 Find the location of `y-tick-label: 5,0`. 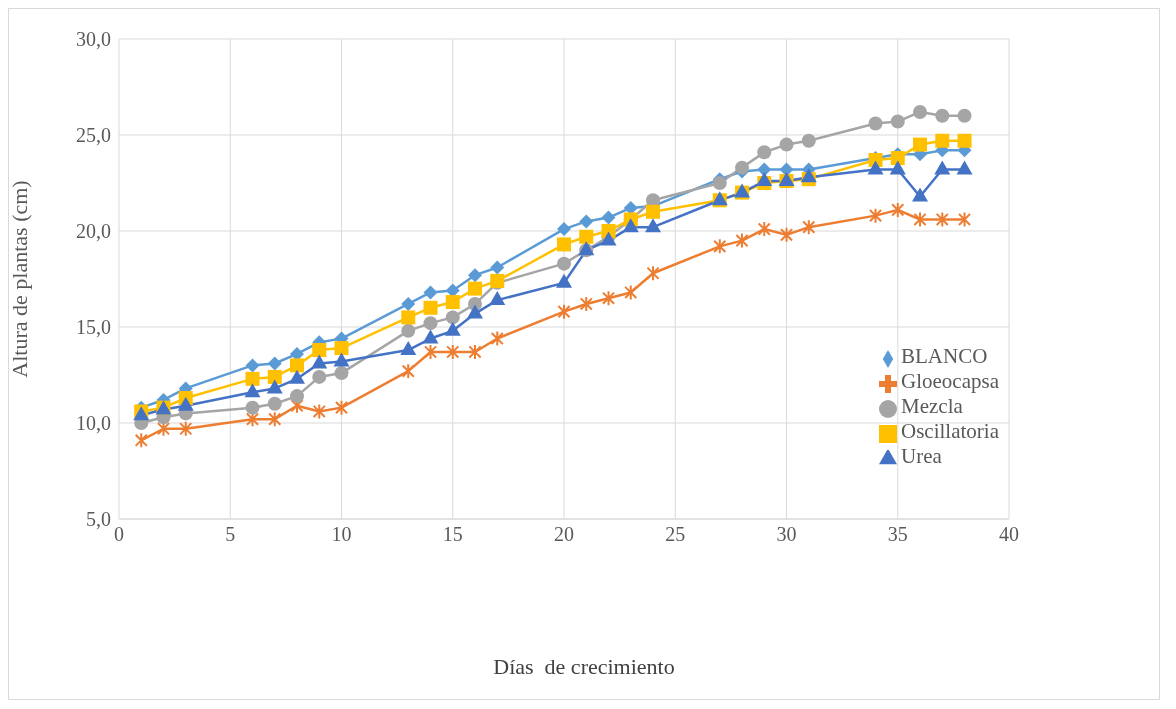

y-tick-label: 5,0 is located at coordinates (98, 519).